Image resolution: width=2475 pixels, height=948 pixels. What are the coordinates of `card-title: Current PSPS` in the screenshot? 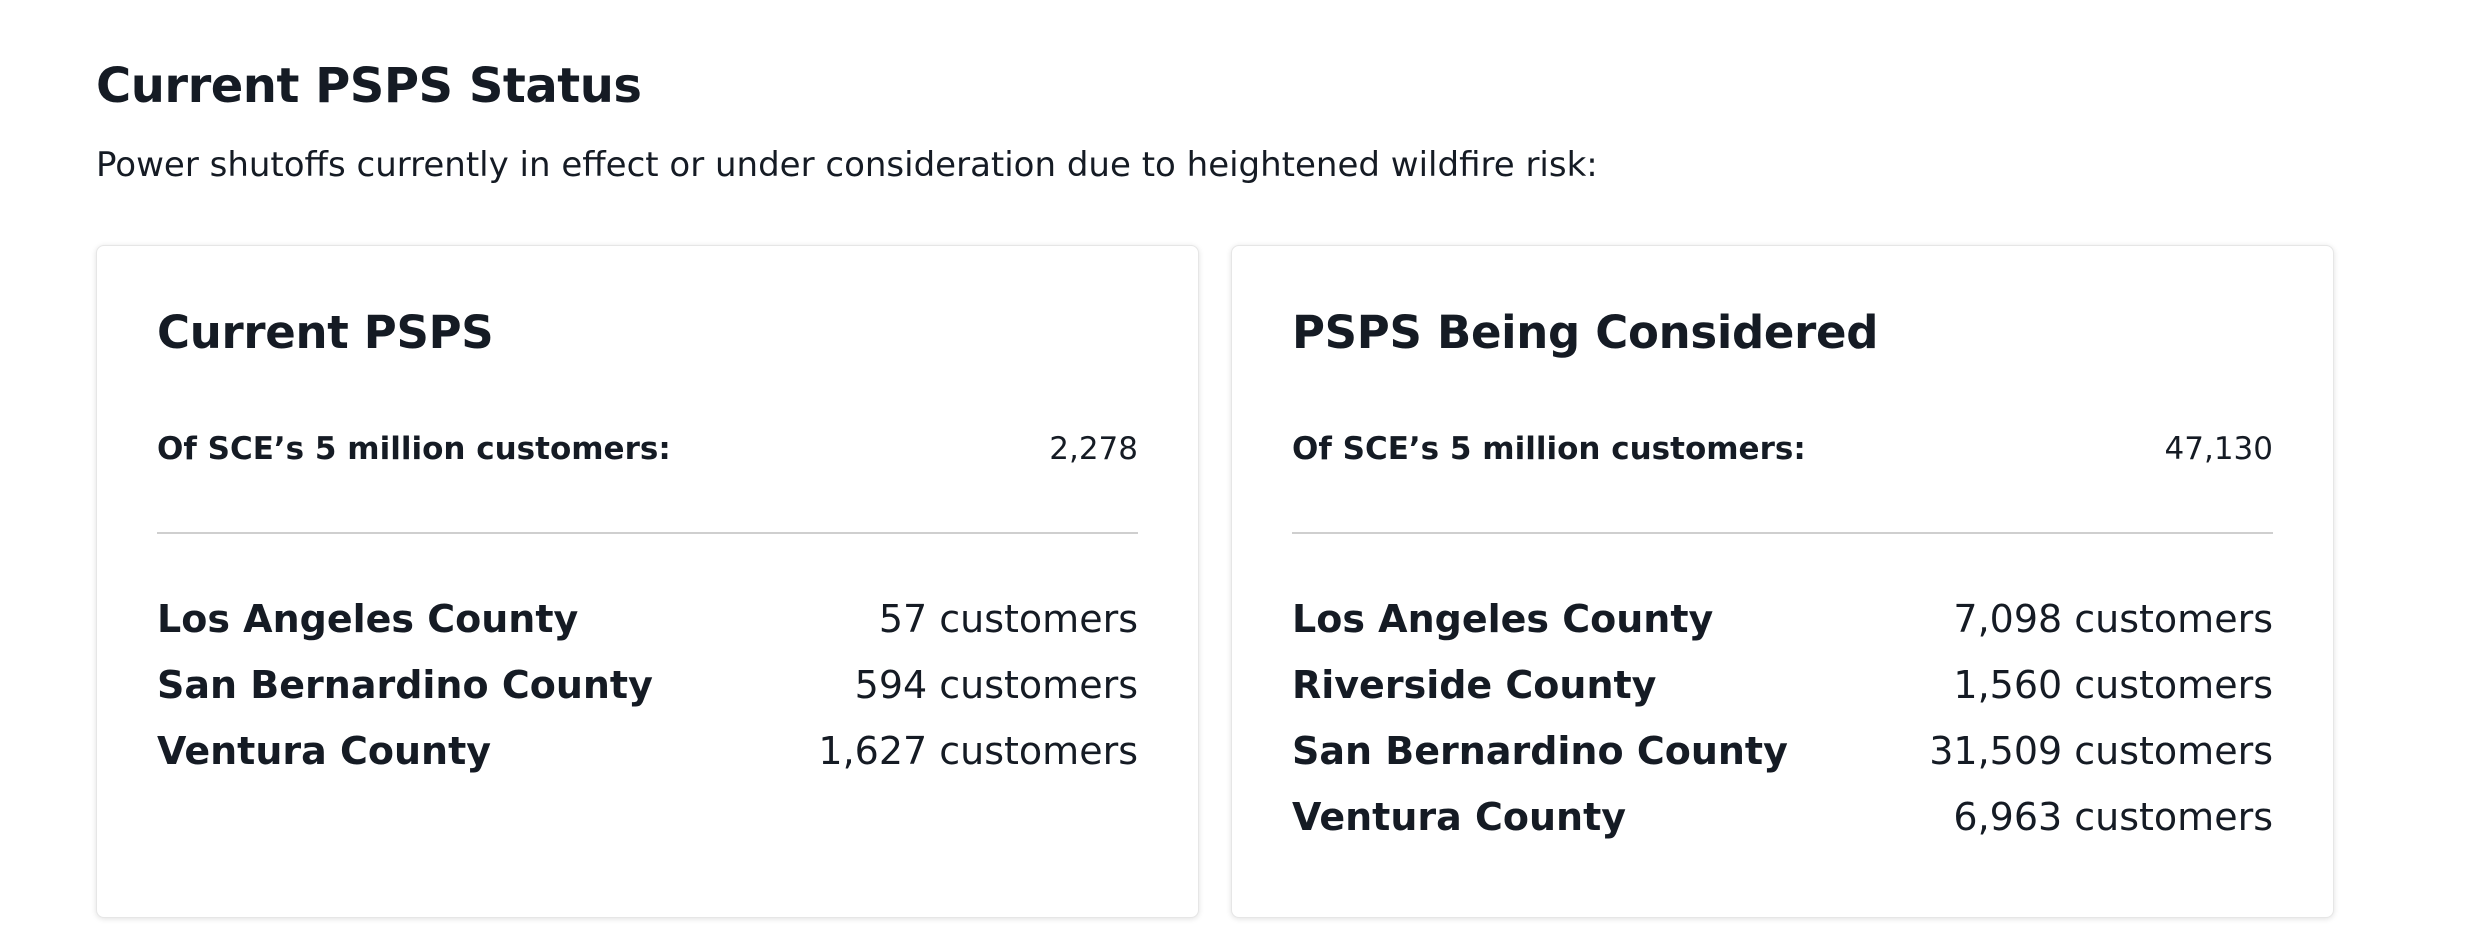 It's located at (325, 332).